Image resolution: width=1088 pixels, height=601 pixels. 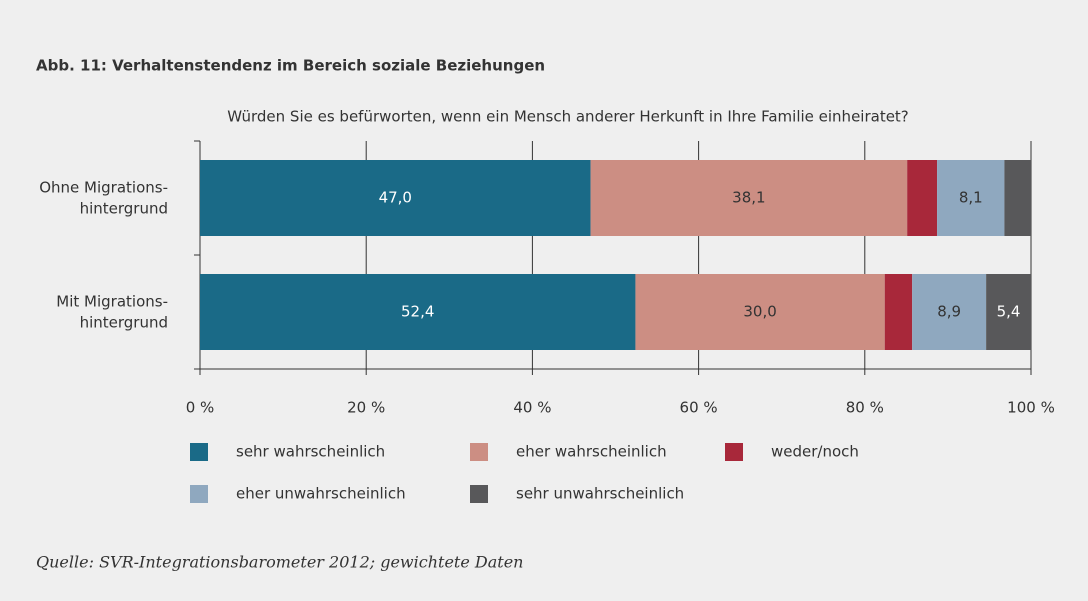 I want to click on data-label: 52,4, so click(x=417, y=312).